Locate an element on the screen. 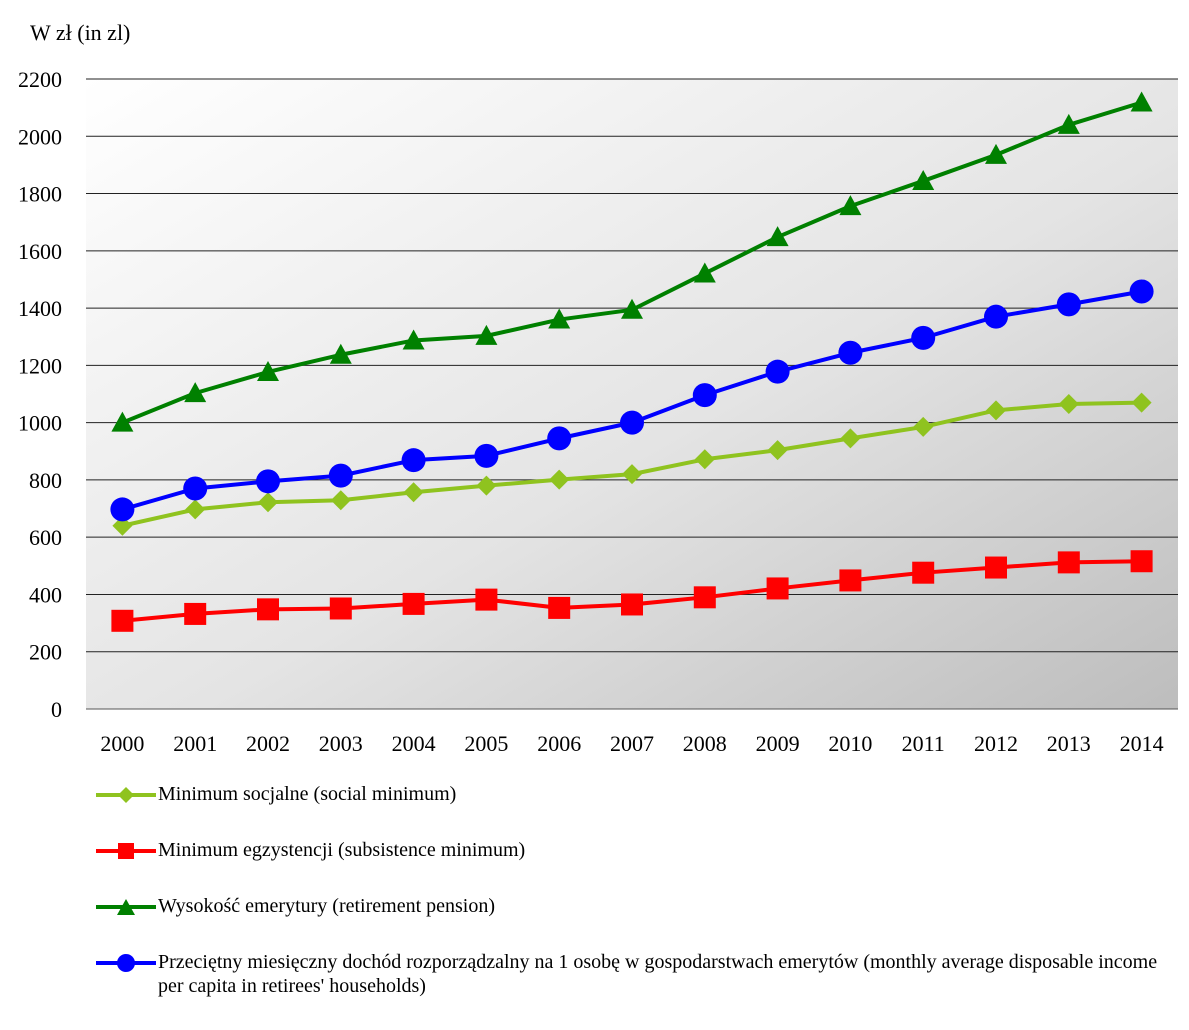 This screenshot has height=1030, width=1189. y-tick-label: 200 is located at coordinates (45, 652).